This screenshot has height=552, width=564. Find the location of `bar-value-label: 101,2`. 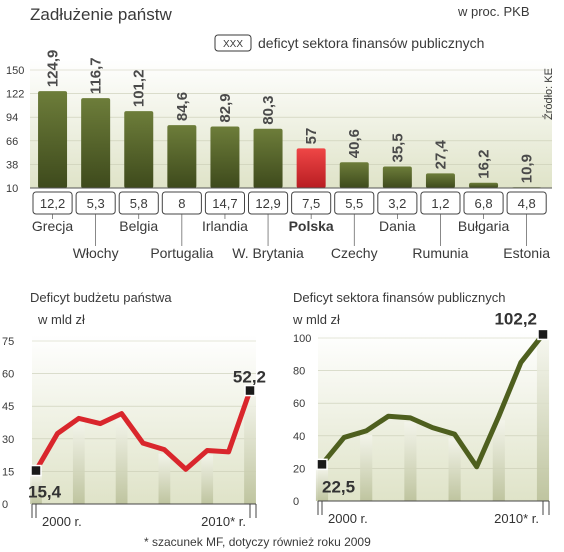

bar-value-label: 101,2 is located at coordinates (139, 89).